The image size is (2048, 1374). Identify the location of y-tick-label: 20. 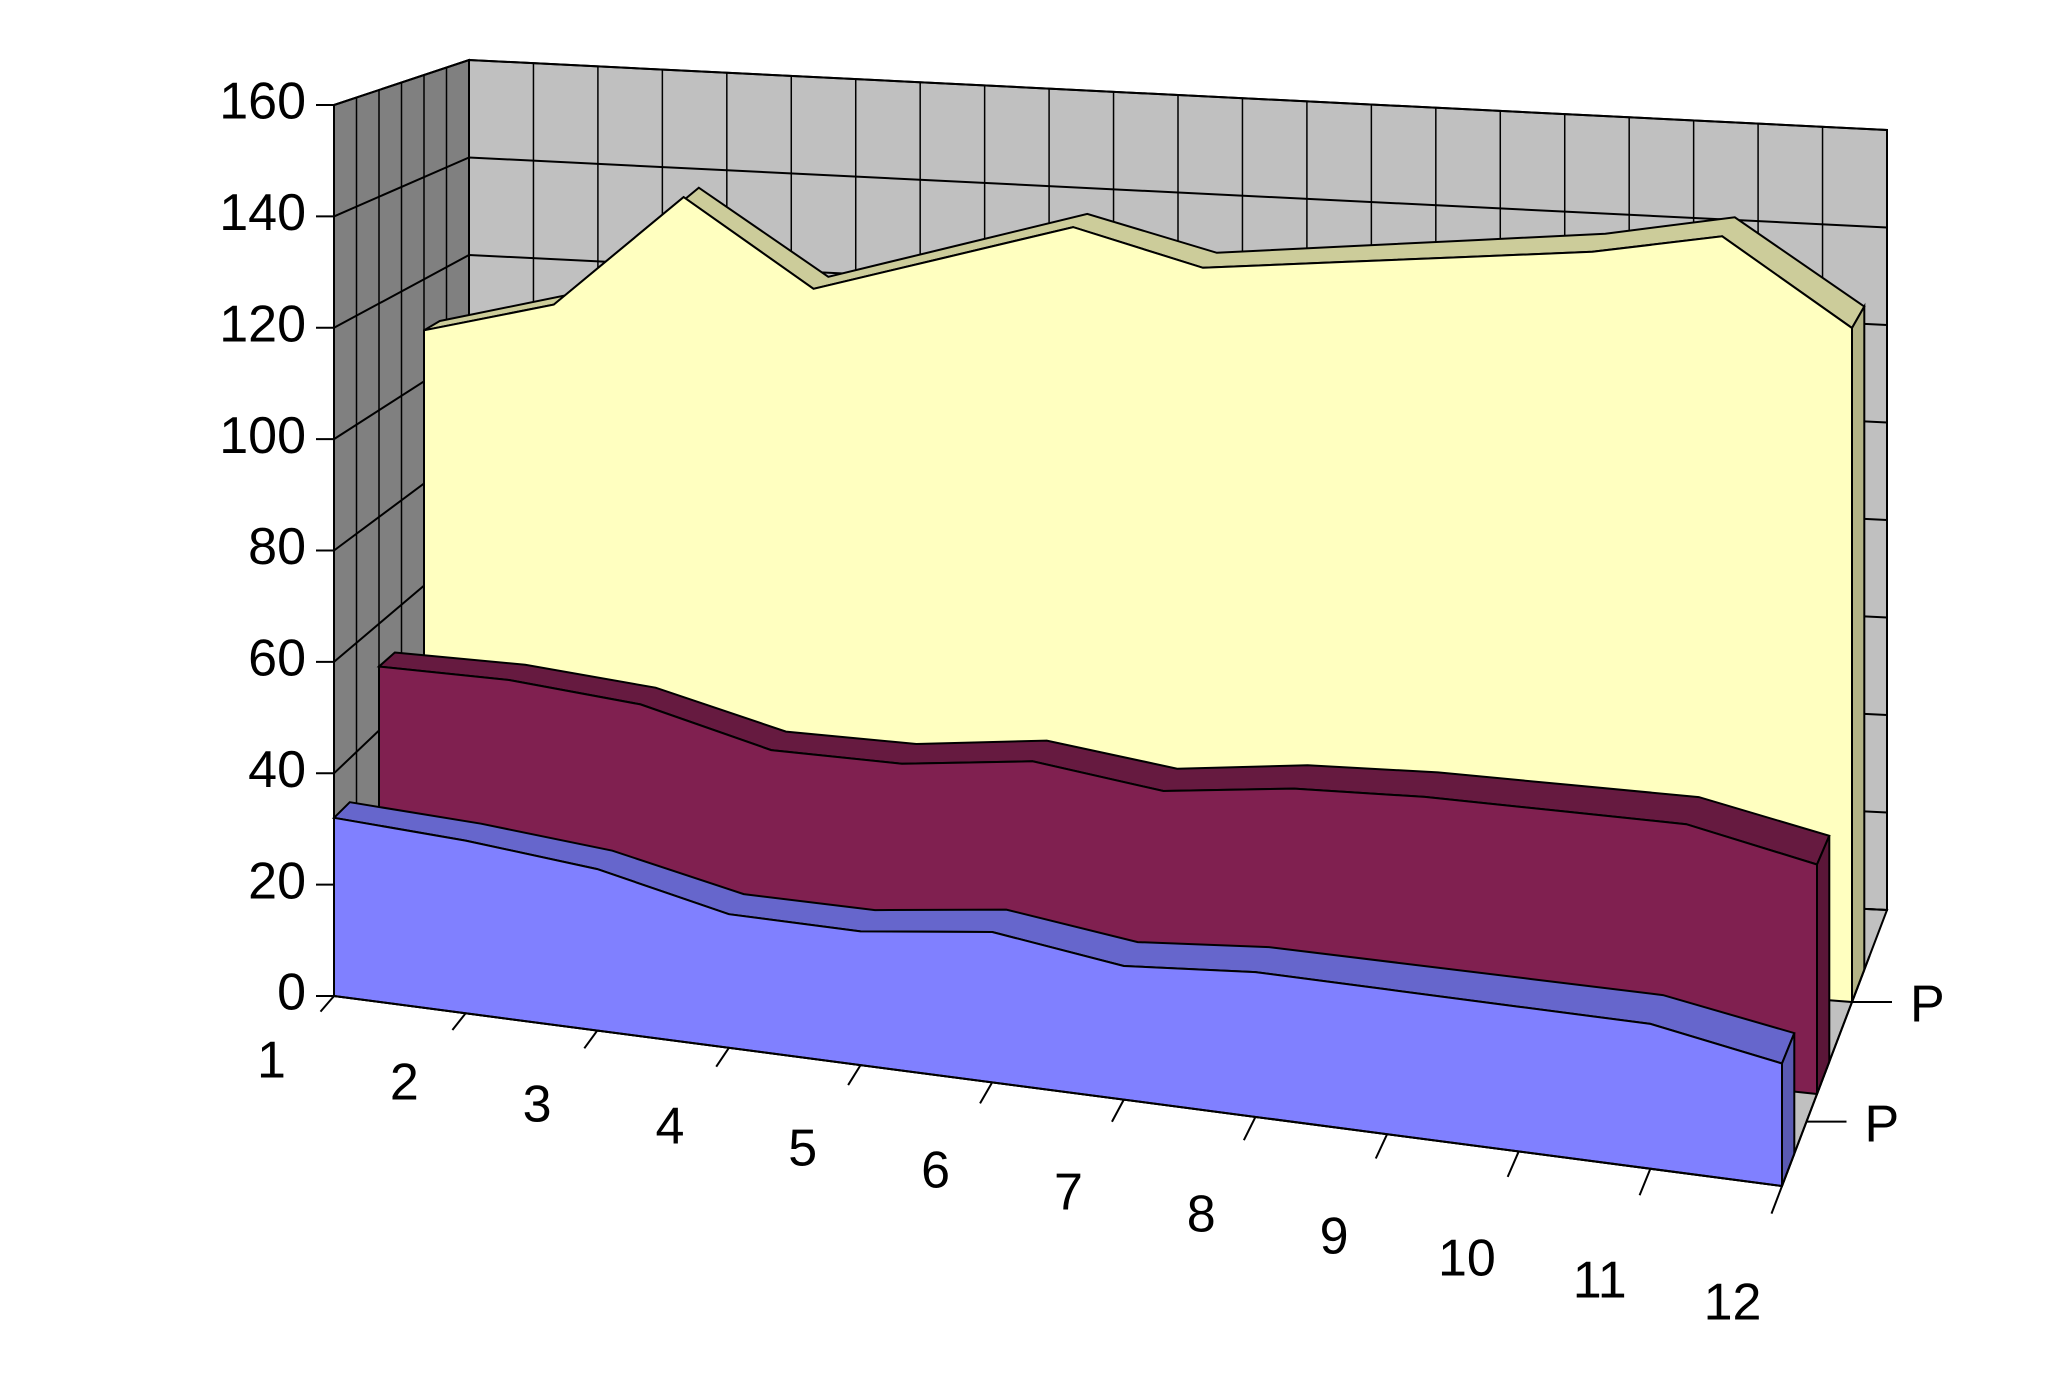
(277, 881).